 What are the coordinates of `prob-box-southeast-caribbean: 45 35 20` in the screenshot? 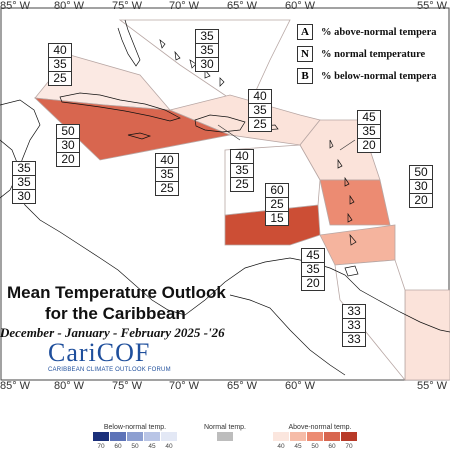 It's located at (313, 269).